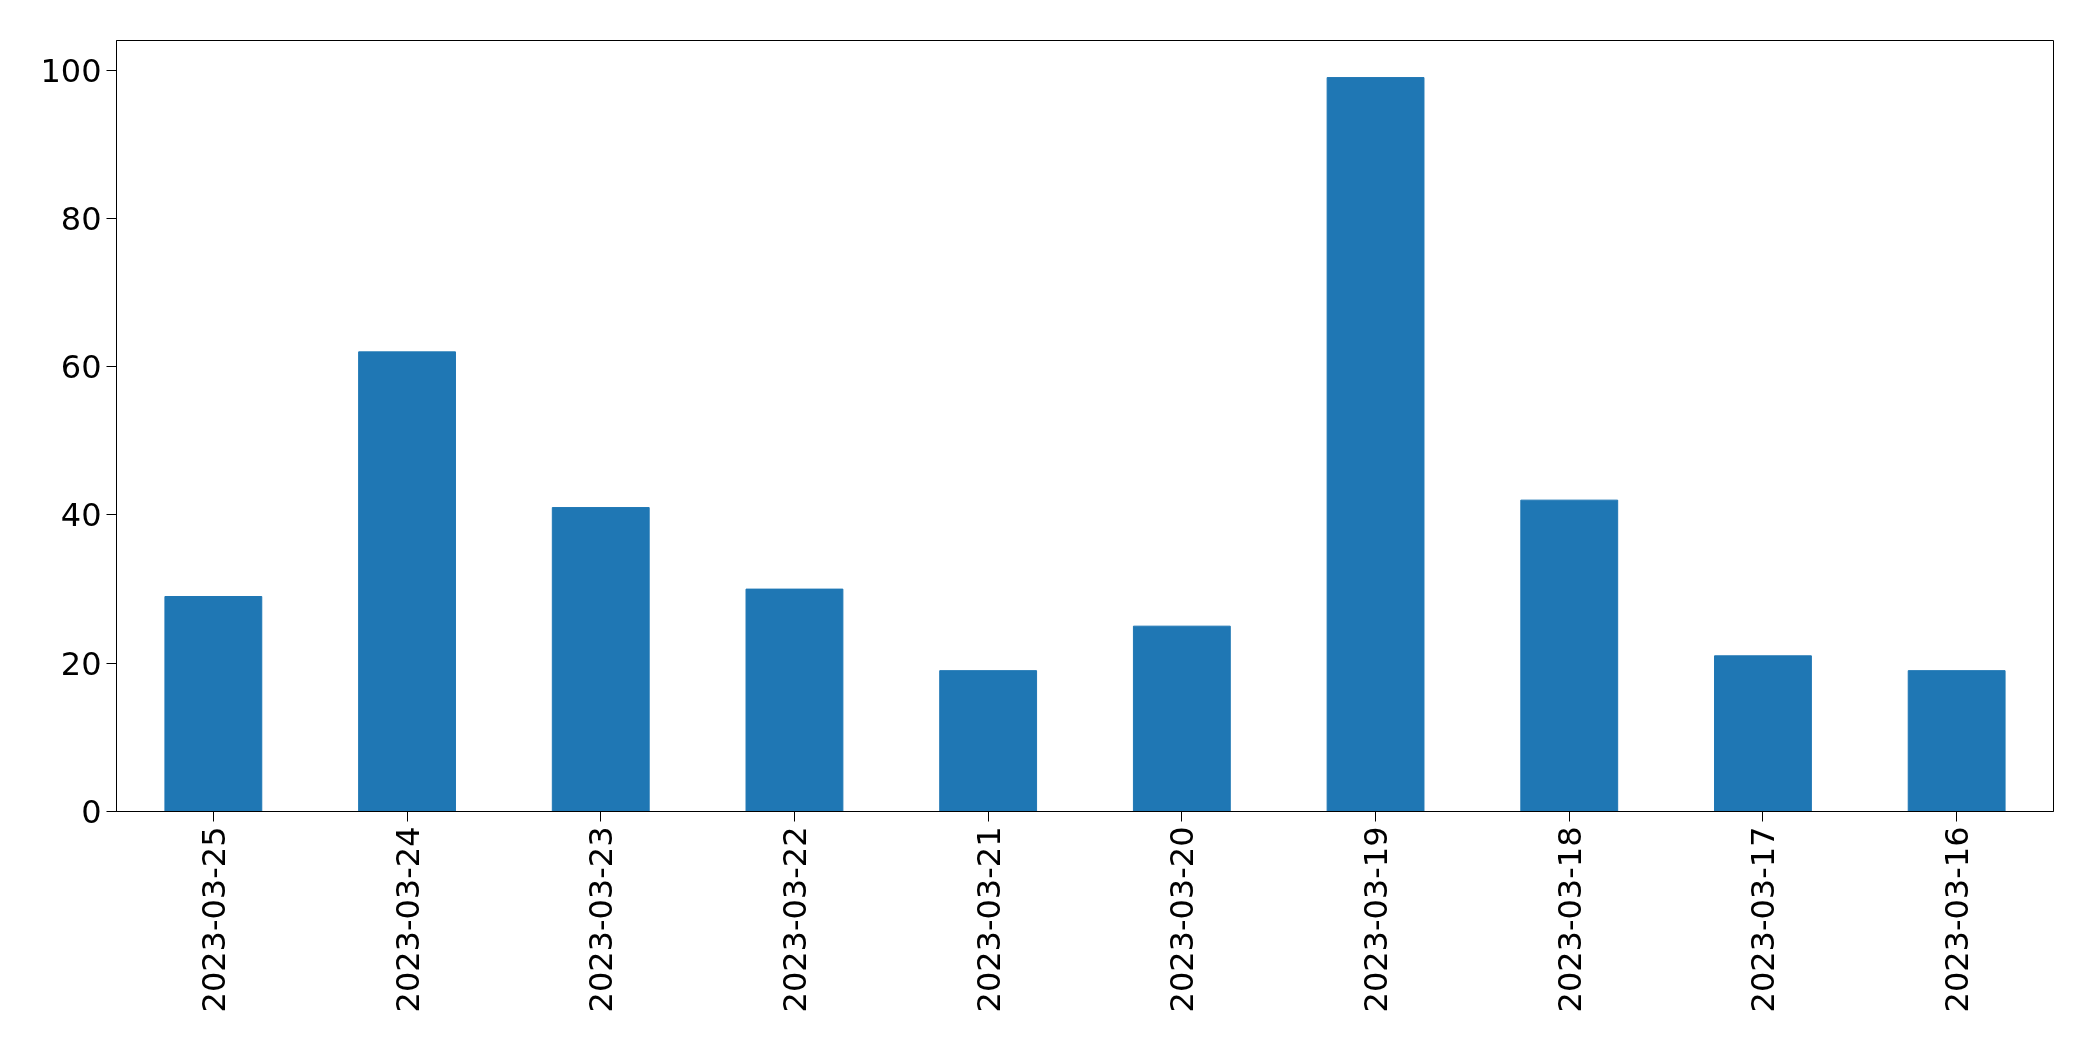 The width and height of the screenshot is (2093, 1061). What do you see at coordinates (81, 367) in the screenshot?
I see `y-tick-label: 60` at bounding box center [81, 367].